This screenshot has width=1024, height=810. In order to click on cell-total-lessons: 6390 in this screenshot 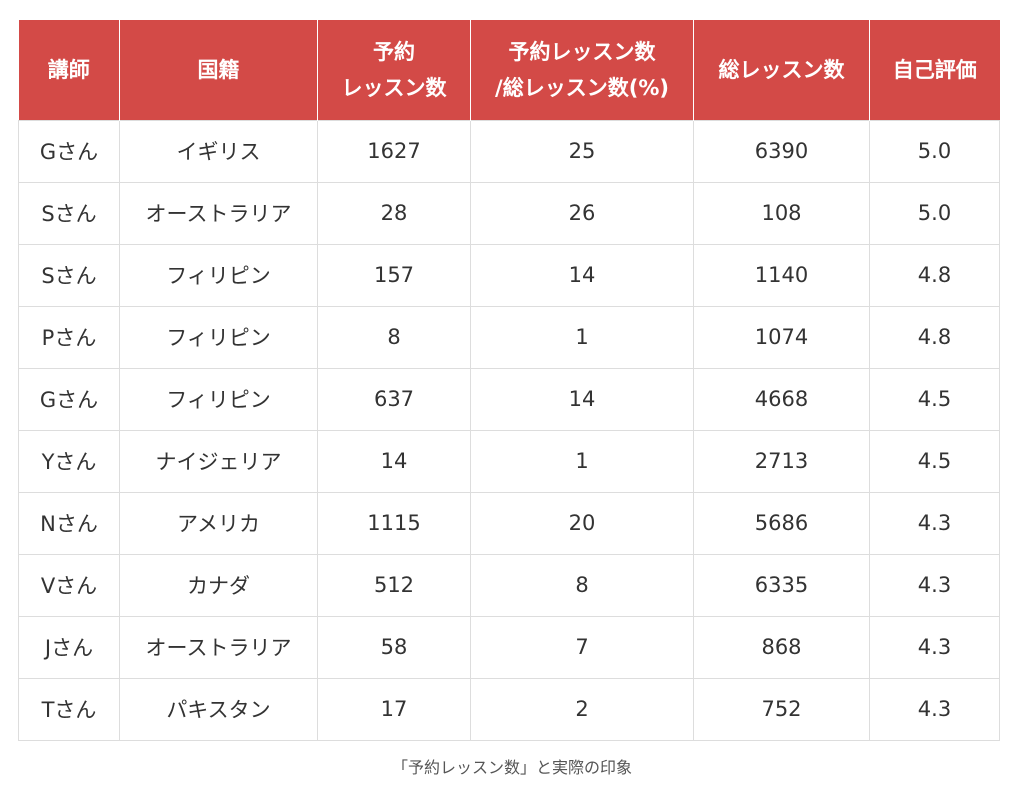, I will do `click(781, 151)`.